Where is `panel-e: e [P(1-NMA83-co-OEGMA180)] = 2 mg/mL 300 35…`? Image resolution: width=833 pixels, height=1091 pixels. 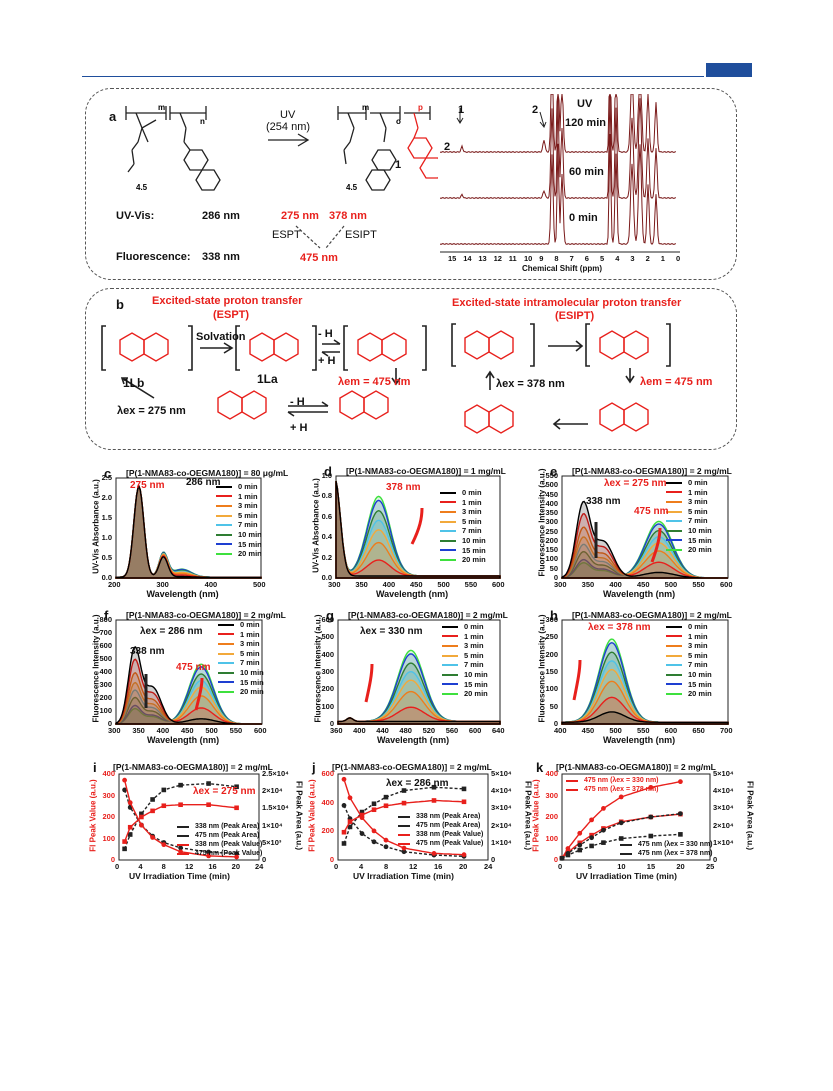 panel-e: e [P(1-NMA83-co-OEGMA180)] = 2 mg/mL 300 35… is located at coordinates (635, 531).